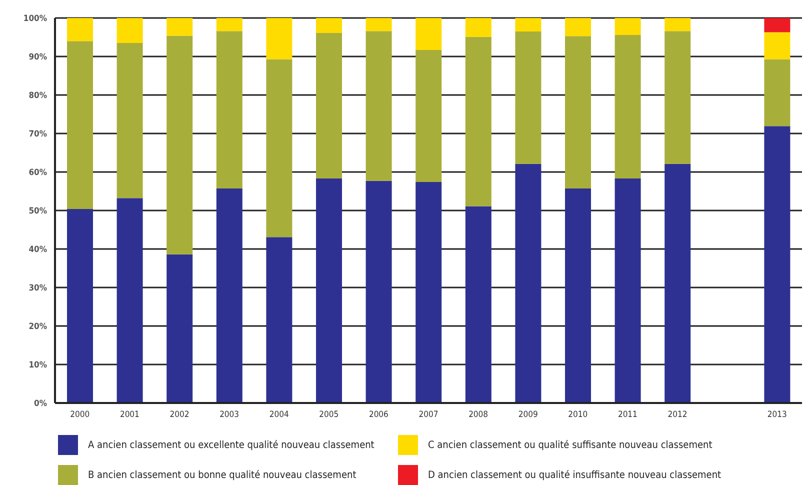 This screenshot has width=804, height=485. Describe the element at coordinates (478, 415) in the screenshot. I see `x-tick-label: 2008` at that location.